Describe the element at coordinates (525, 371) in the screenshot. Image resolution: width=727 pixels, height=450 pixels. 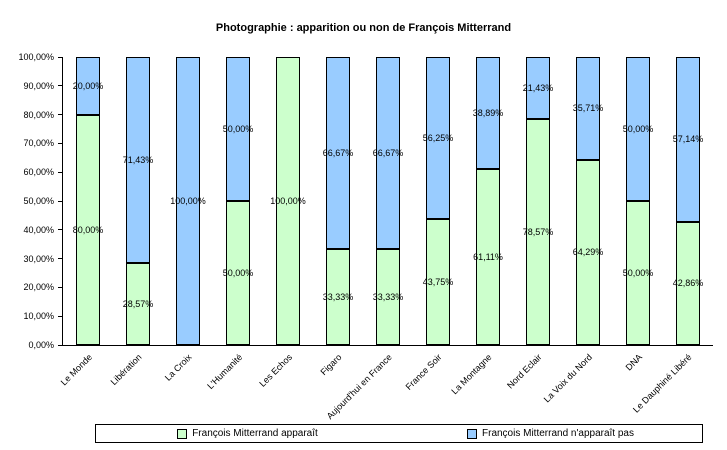
I see `x-category-label: Nord Eclair` at that location.